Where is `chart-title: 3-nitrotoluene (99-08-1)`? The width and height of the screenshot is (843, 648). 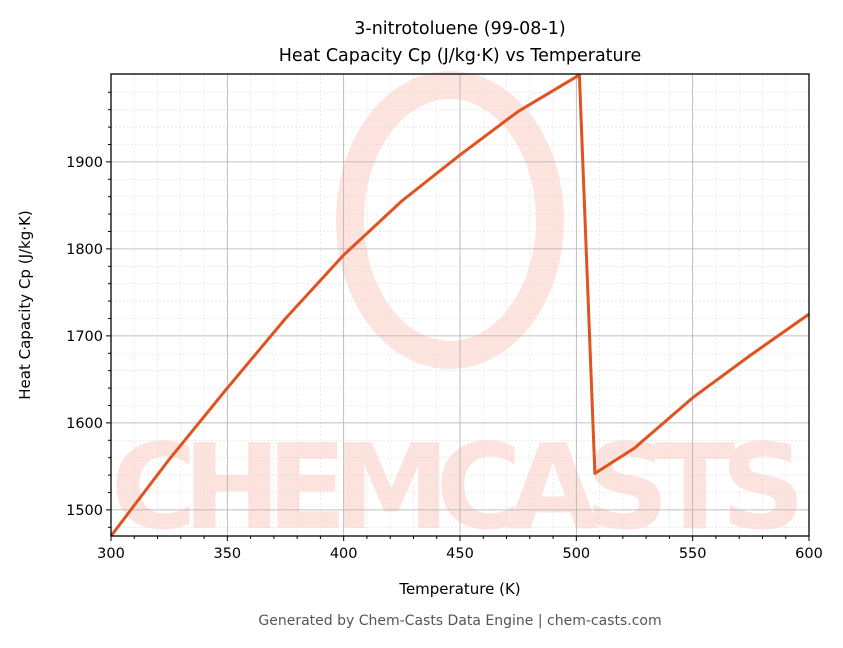 chart-title: 3-nitrotoluene (99-08-1) is located at coordinates (459, 29).